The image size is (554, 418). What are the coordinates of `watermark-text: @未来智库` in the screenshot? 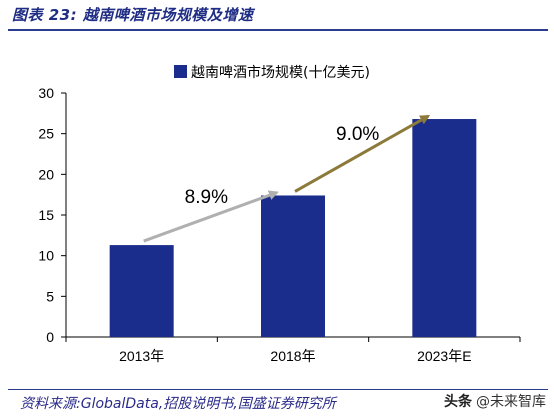 It's located at (511, 402).